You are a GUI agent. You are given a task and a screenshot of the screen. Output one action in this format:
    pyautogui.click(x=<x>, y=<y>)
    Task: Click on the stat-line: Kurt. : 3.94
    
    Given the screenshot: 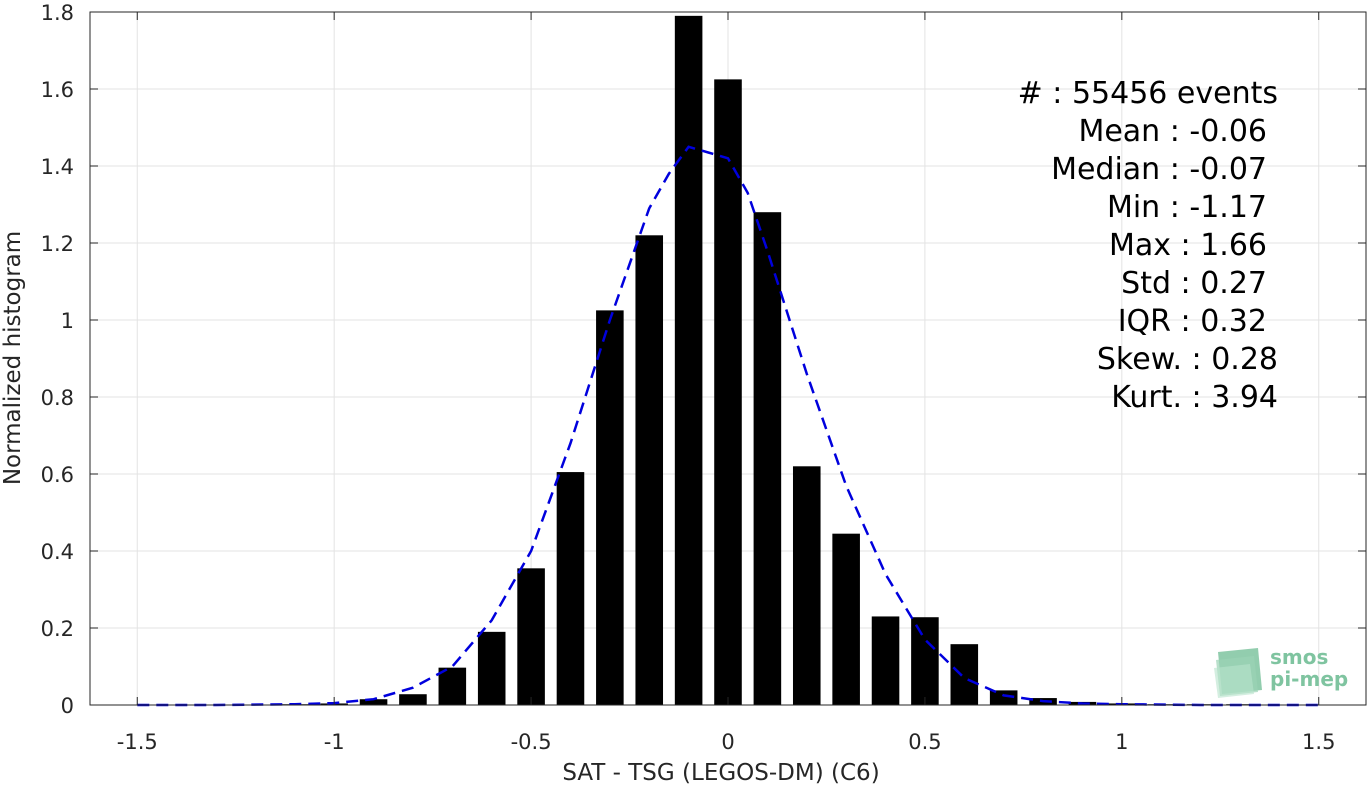 What is the action you would take?
    pyautogui.click(x=1194, y=397)
    